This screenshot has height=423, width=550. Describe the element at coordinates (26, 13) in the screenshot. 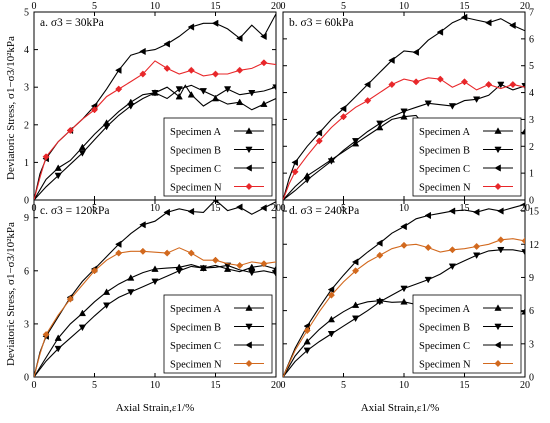

I see `y-tick-label: 5` at that location.